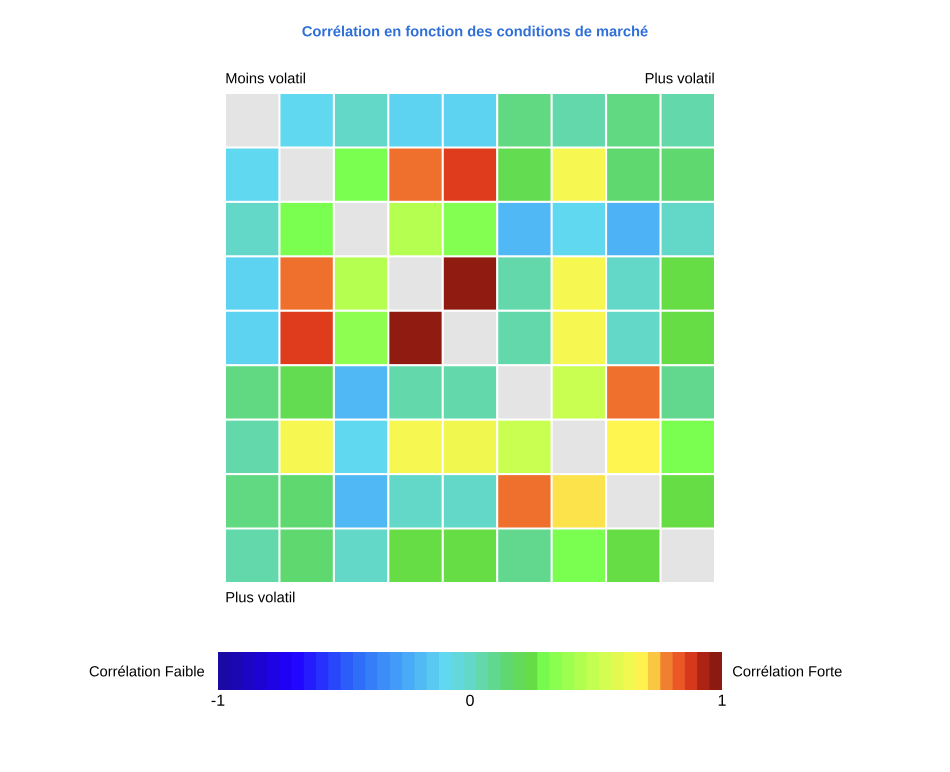 The image size is (950, 772). What do you see at coordinates (265, 78) in the screenshot?
I see `text: Moins volatil` at bounding box center [265, 78].